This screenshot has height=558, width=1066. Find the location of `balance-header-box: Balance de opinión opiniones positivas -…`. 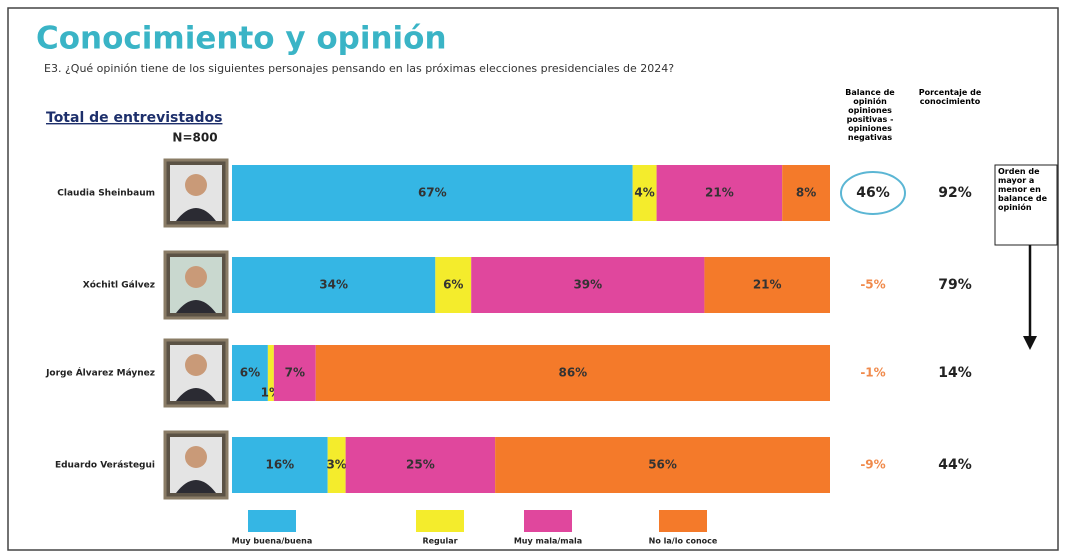

balance-header-box: Balance de opinión opiniones positivas -… is located at coordinates (870, 115).